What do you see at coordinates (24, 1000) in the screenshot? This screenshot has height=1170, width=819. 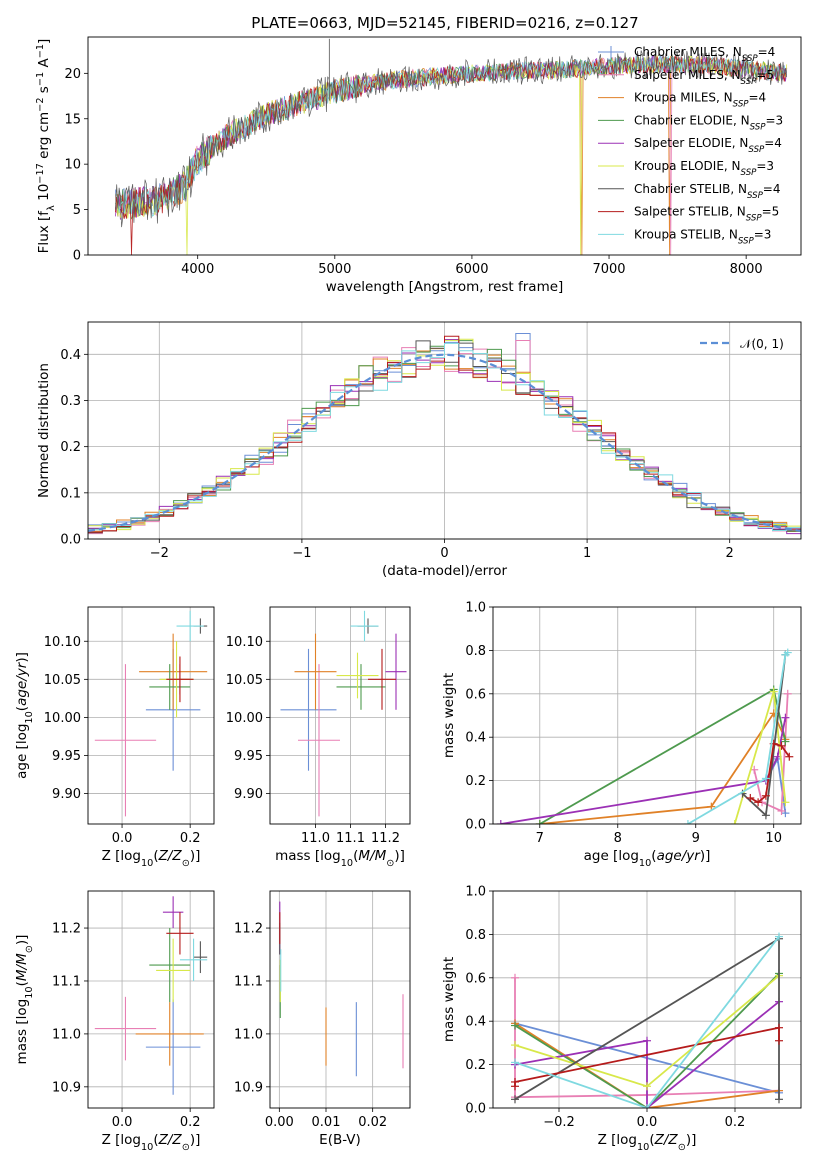 I see `y-axis-label: mass [log10(M/M⊙)]` at bounding box center [24, 1000].